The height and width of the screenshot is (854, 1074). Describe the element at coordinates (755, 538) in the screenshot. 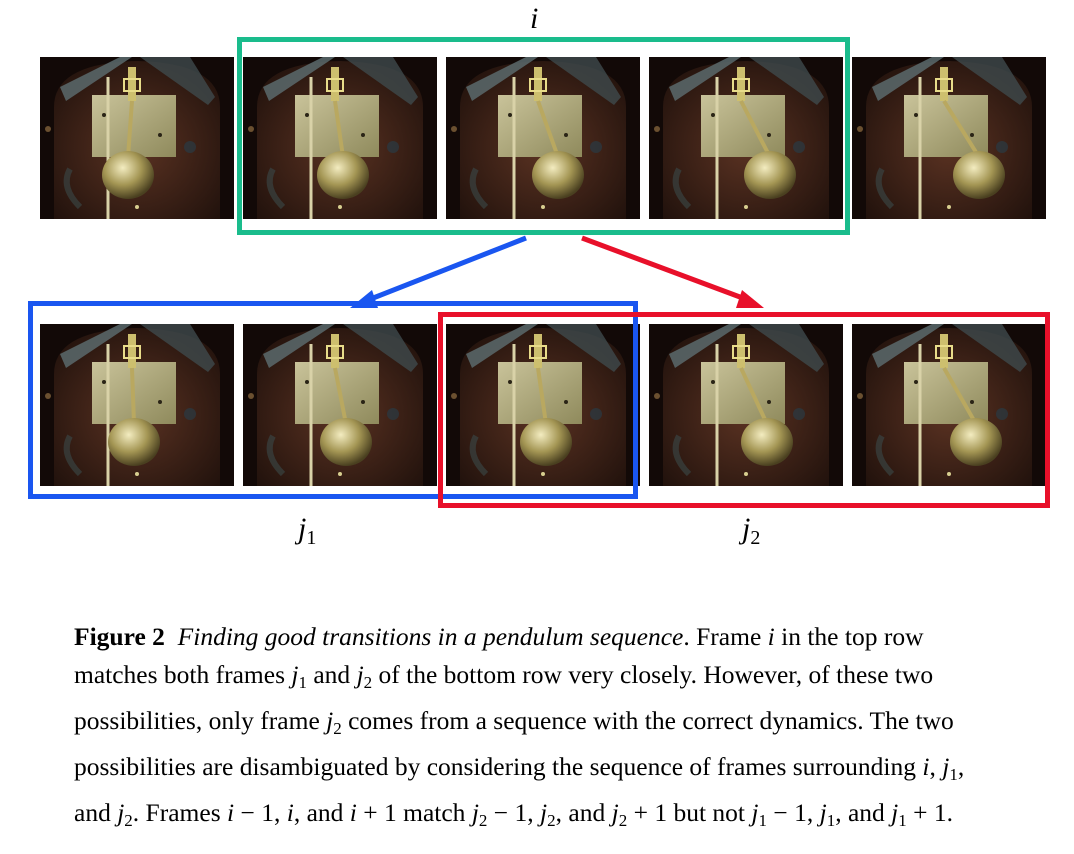

I see `label-j2-sub: 2` at that location.